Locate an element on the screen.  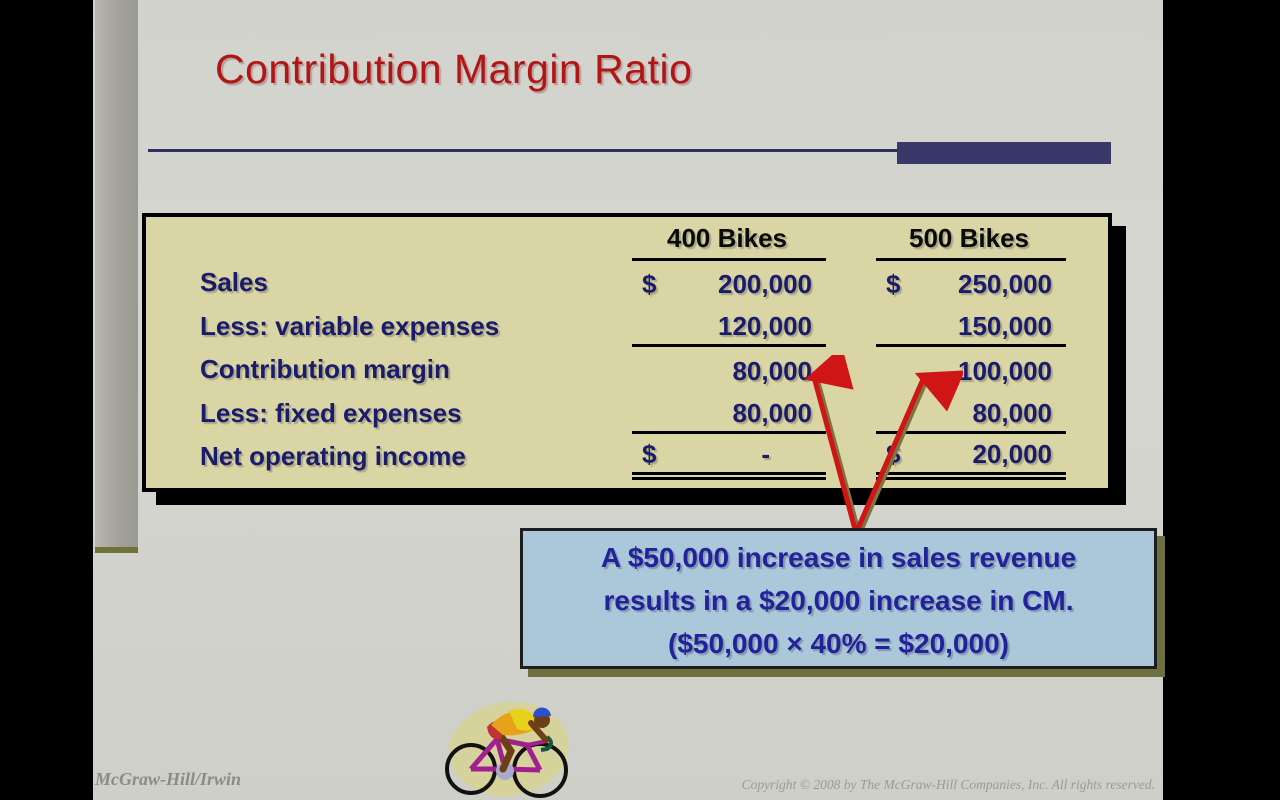
row-label: Less: fixed expenses is located at coordinates (331, 412).